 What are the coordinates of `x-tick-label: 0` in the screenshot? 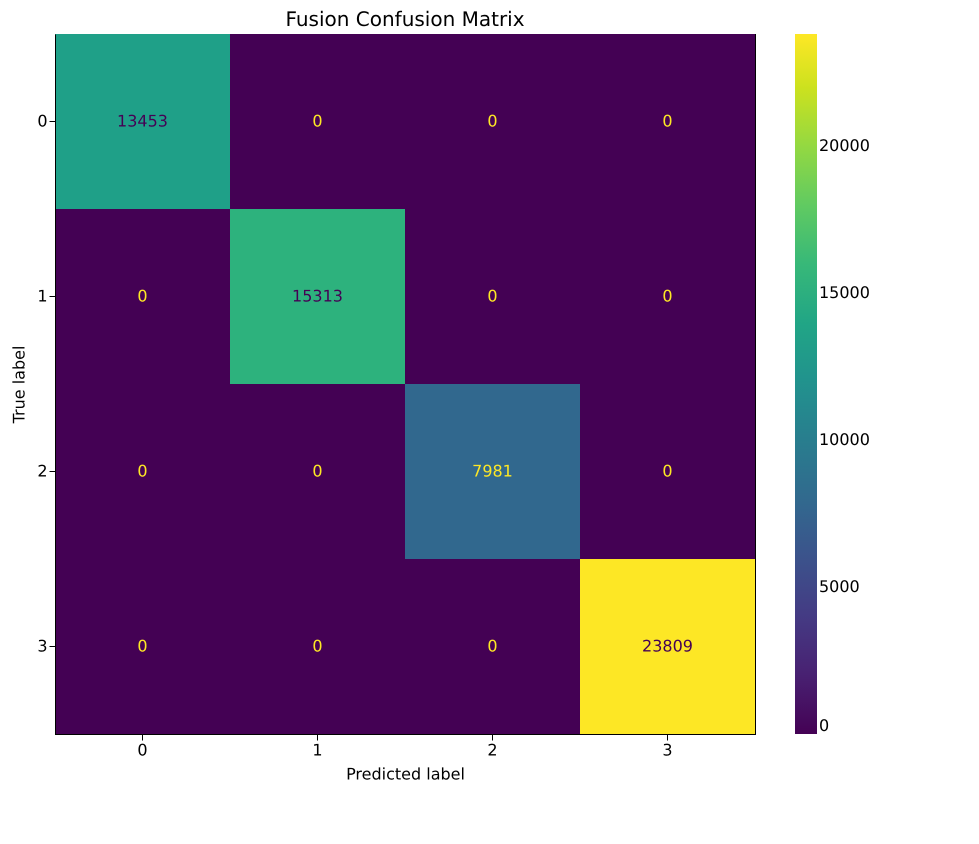 It's located at (142, 750).